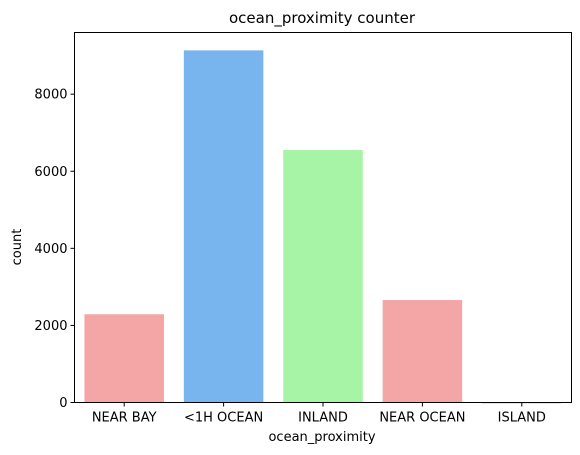 This screenshot has width=580, height=455. I want to click on y-tick-label: 8000, so click(50, 95).